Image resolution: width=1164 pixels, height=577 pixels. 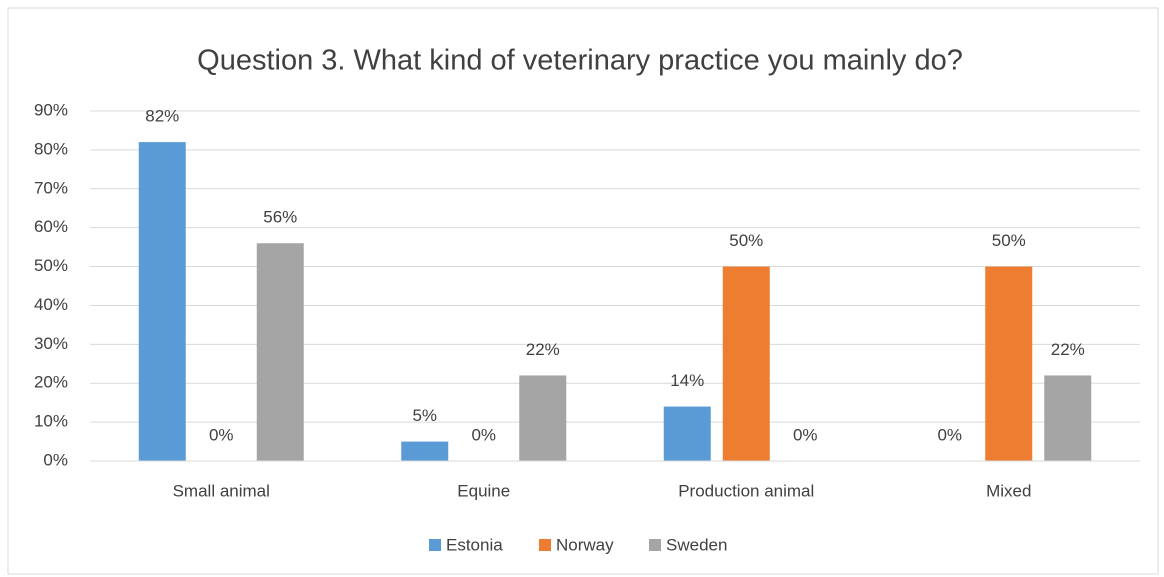 I want to click on data-label: 56%, so click(x=280, y=217).